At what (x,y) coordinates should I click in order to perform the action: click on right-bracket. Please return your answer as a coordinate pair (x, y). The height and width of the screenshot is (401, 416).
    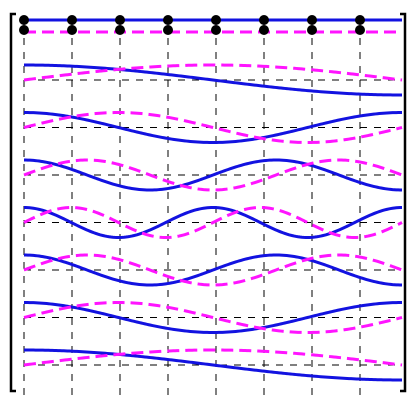
    Looking at the image, I should click on (403, 202).